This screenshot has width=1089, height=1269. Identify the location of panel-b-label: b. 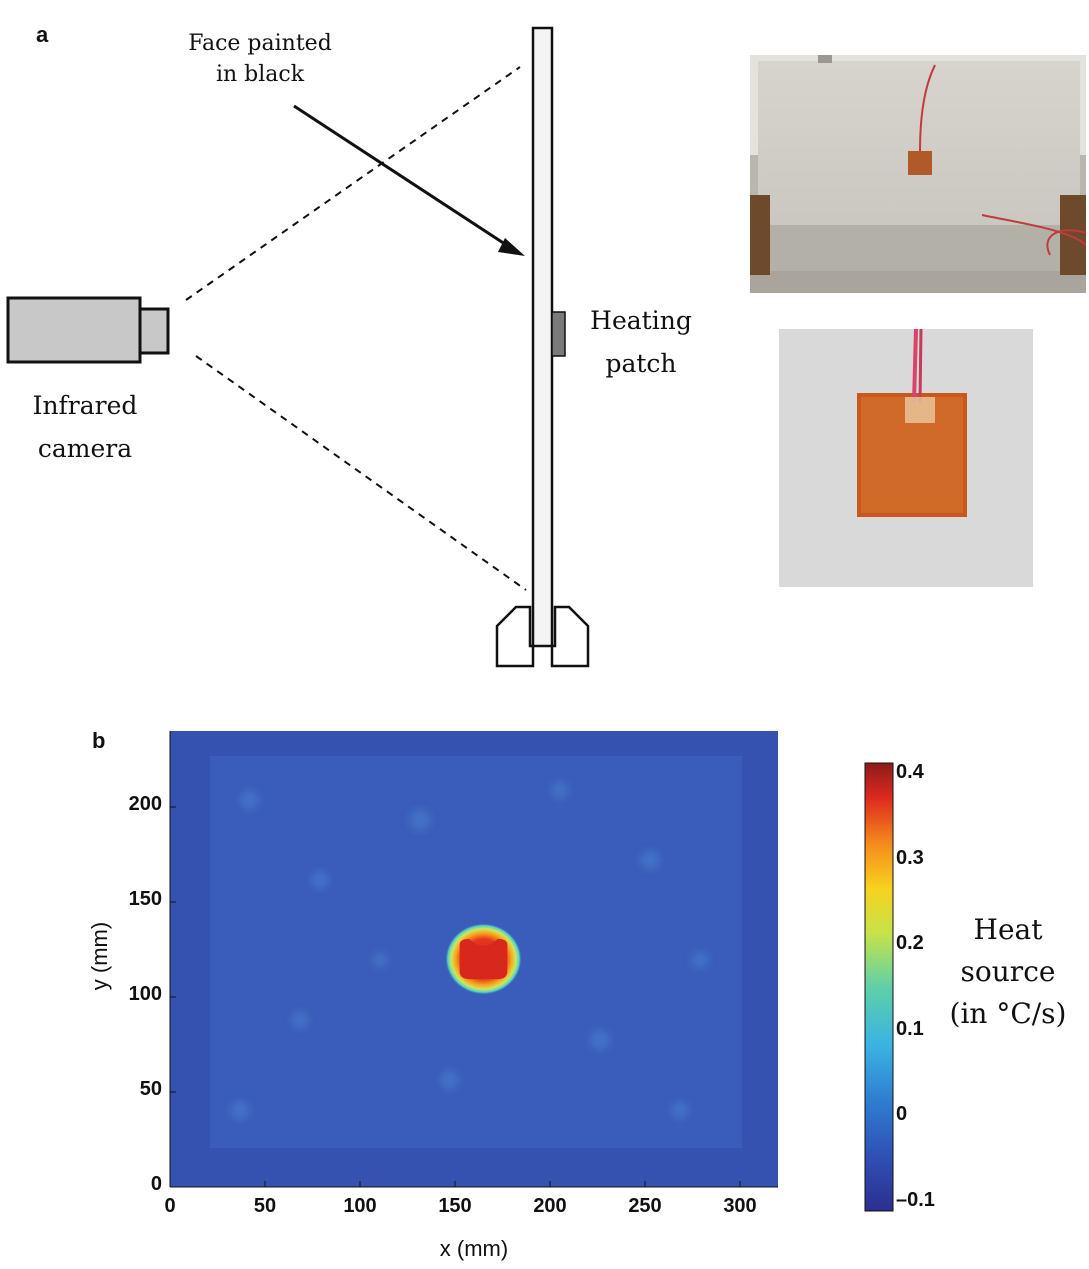
(99, 740).